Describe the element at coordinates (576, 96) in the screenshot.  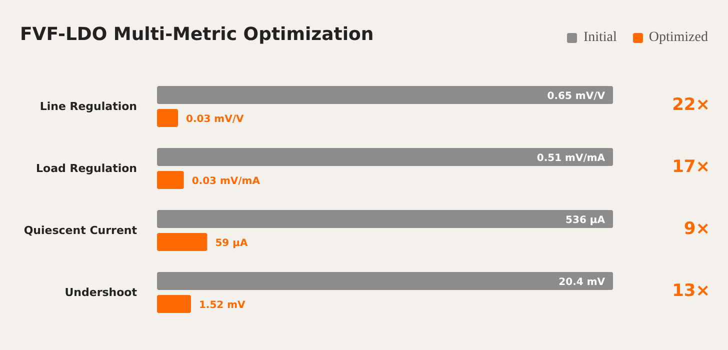
I see `data-label: 0.65 mV/V` at that location.